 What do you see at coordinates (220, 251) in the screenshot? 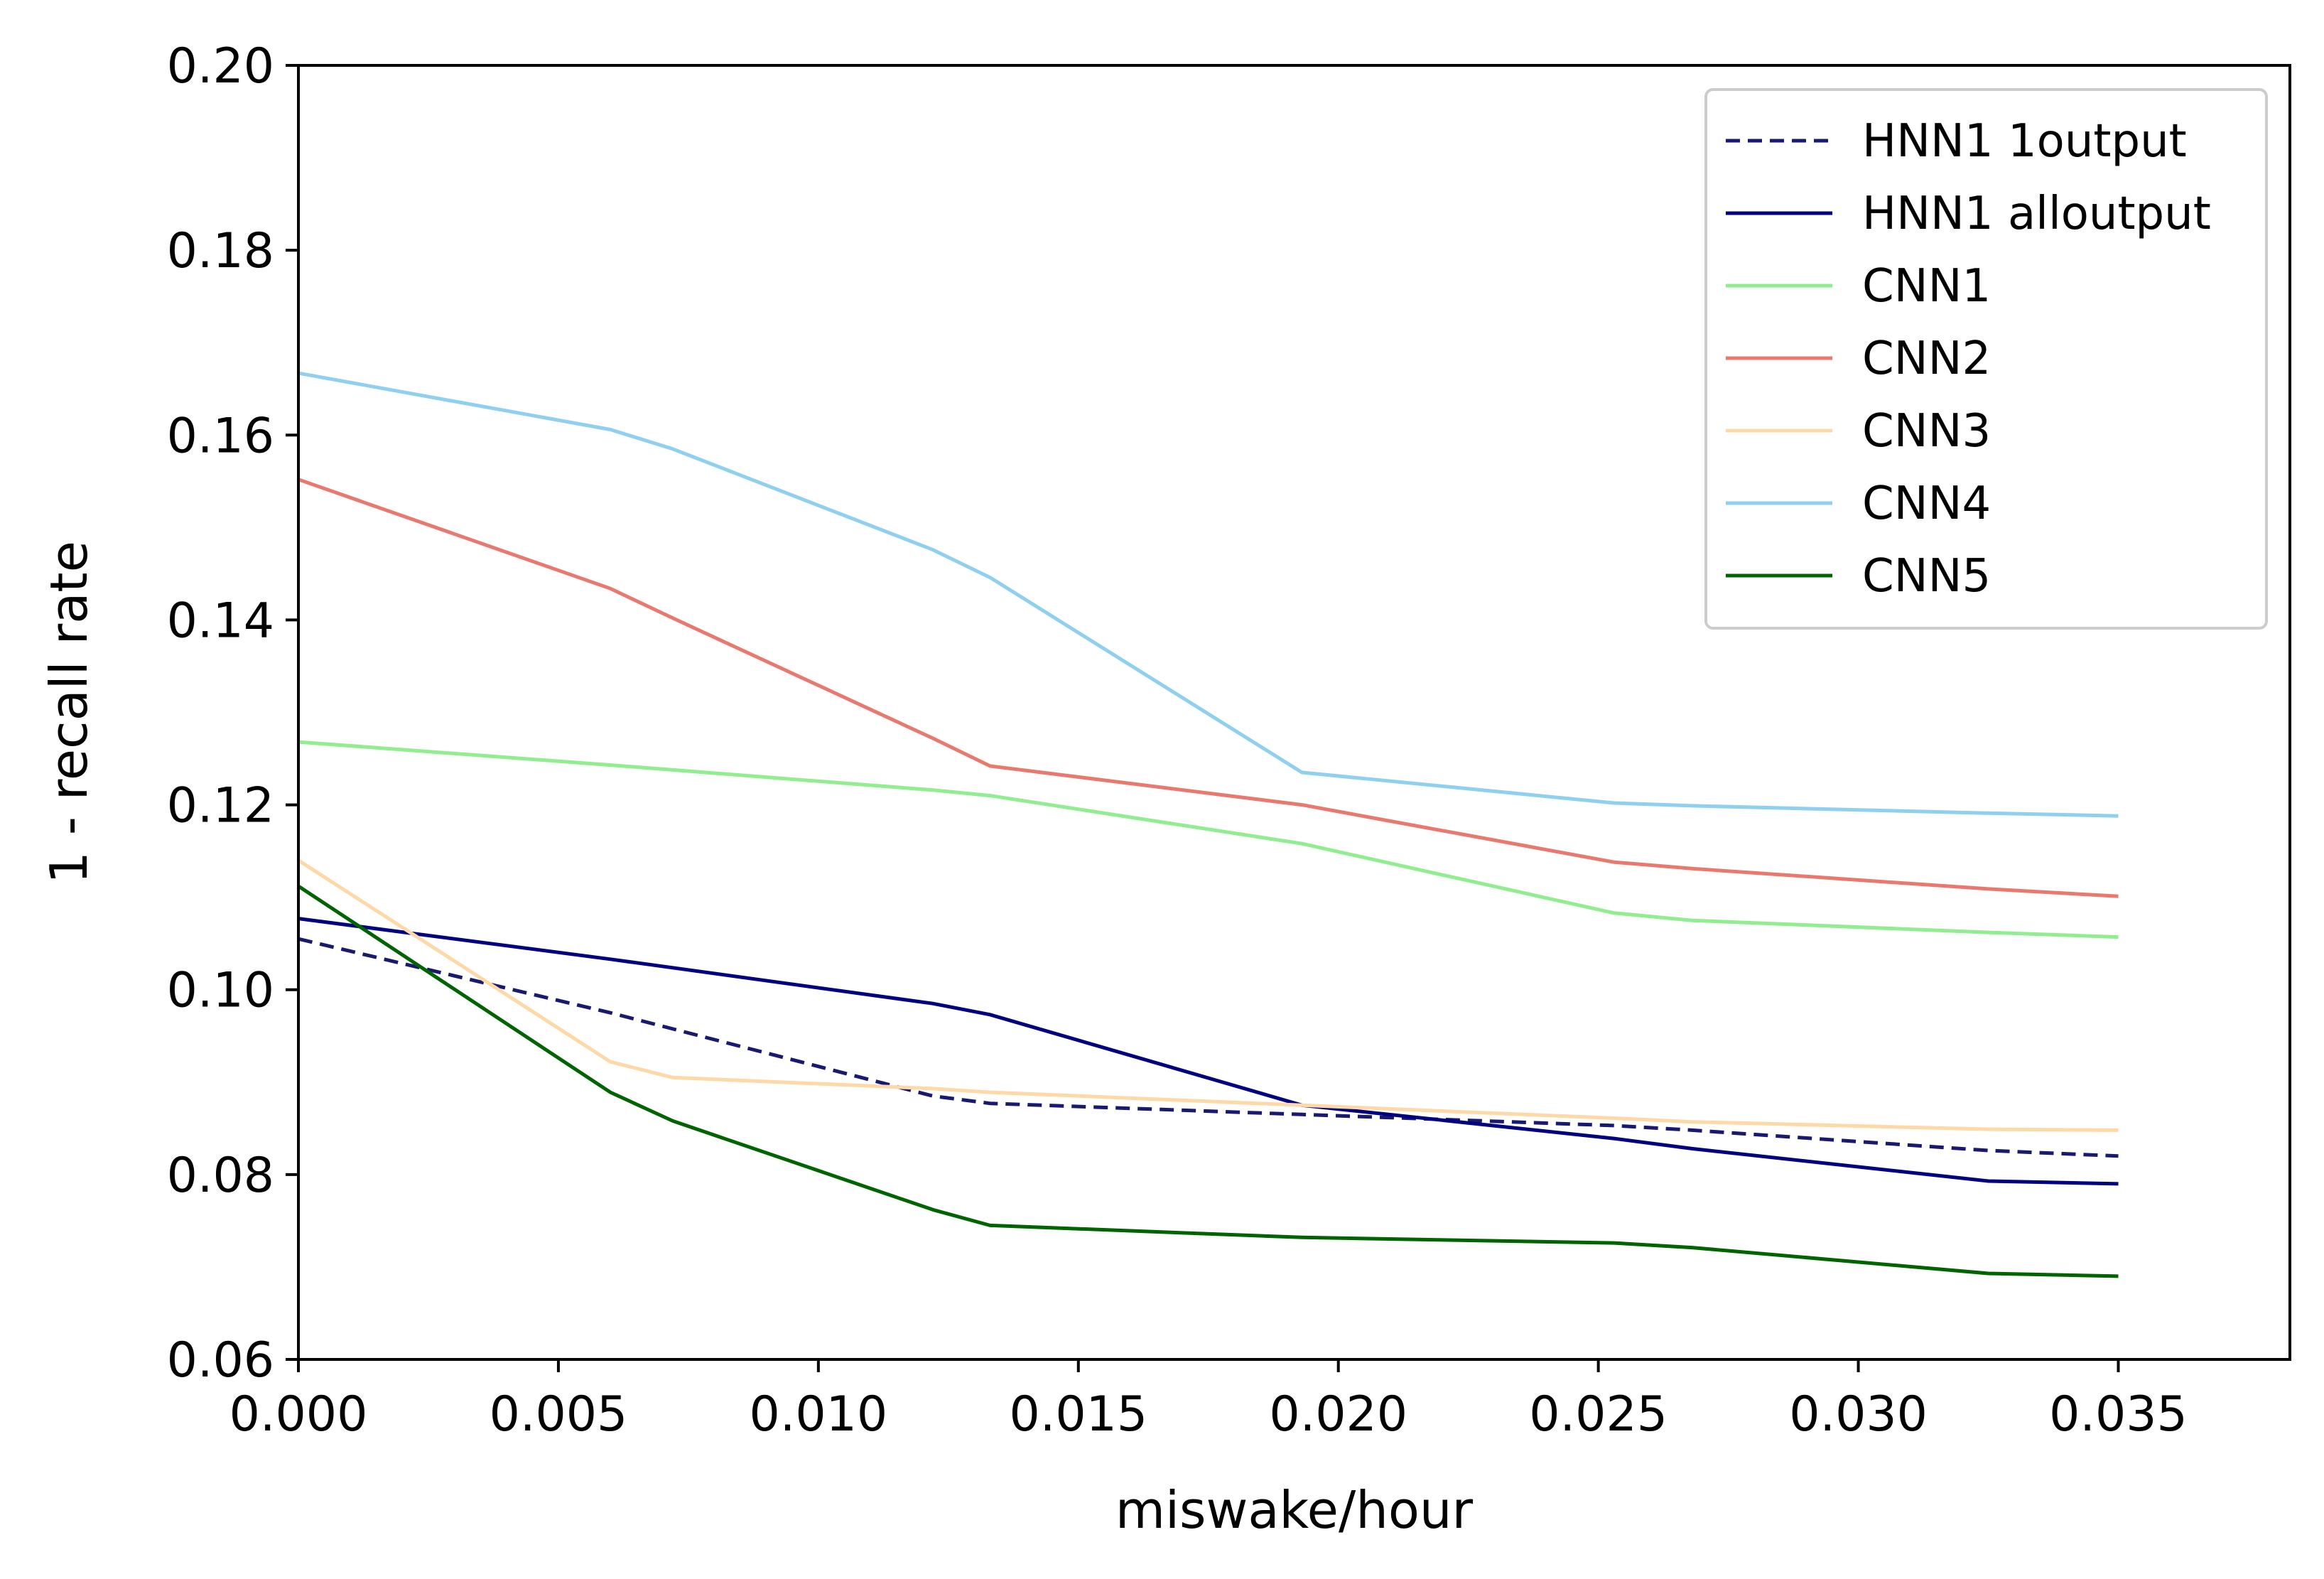
I see `y-tick-label: 0.18` at bounding box center [220, 251].